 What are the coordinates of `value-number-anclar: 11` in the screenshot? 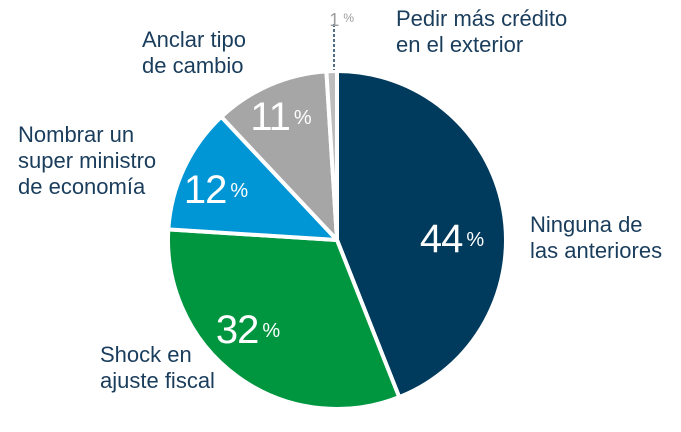 It's located at (270, 117).